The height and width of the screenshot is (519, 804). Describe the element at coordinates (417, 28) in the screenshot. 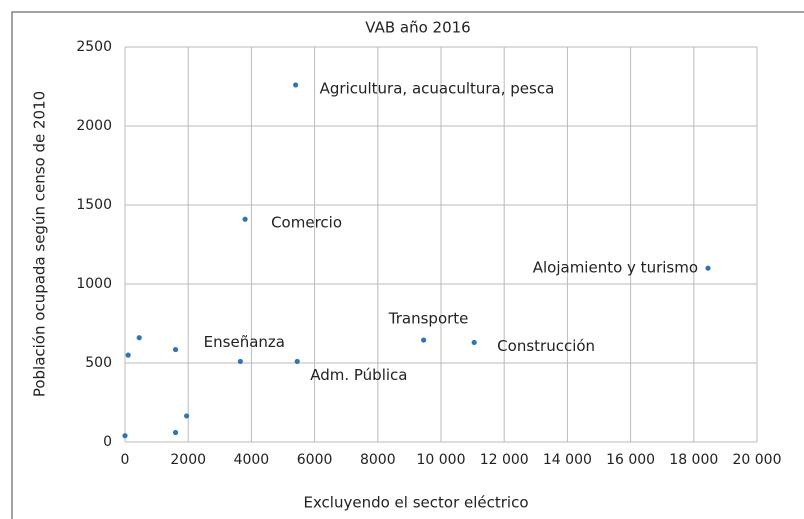

I see `chart-title: VAB año 2016` at that location.